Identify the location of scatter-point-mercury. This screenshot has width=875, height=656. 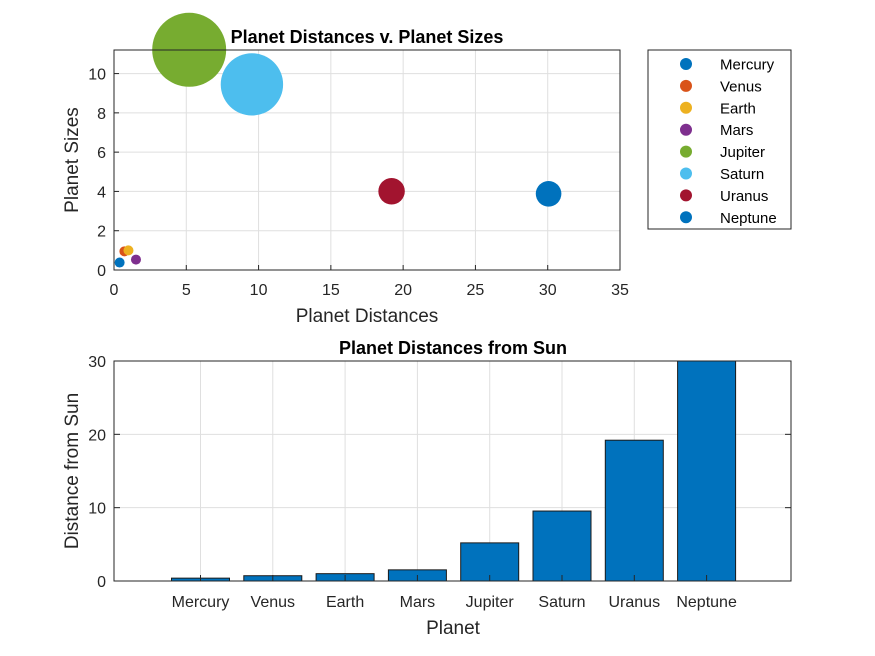
(119, 262).